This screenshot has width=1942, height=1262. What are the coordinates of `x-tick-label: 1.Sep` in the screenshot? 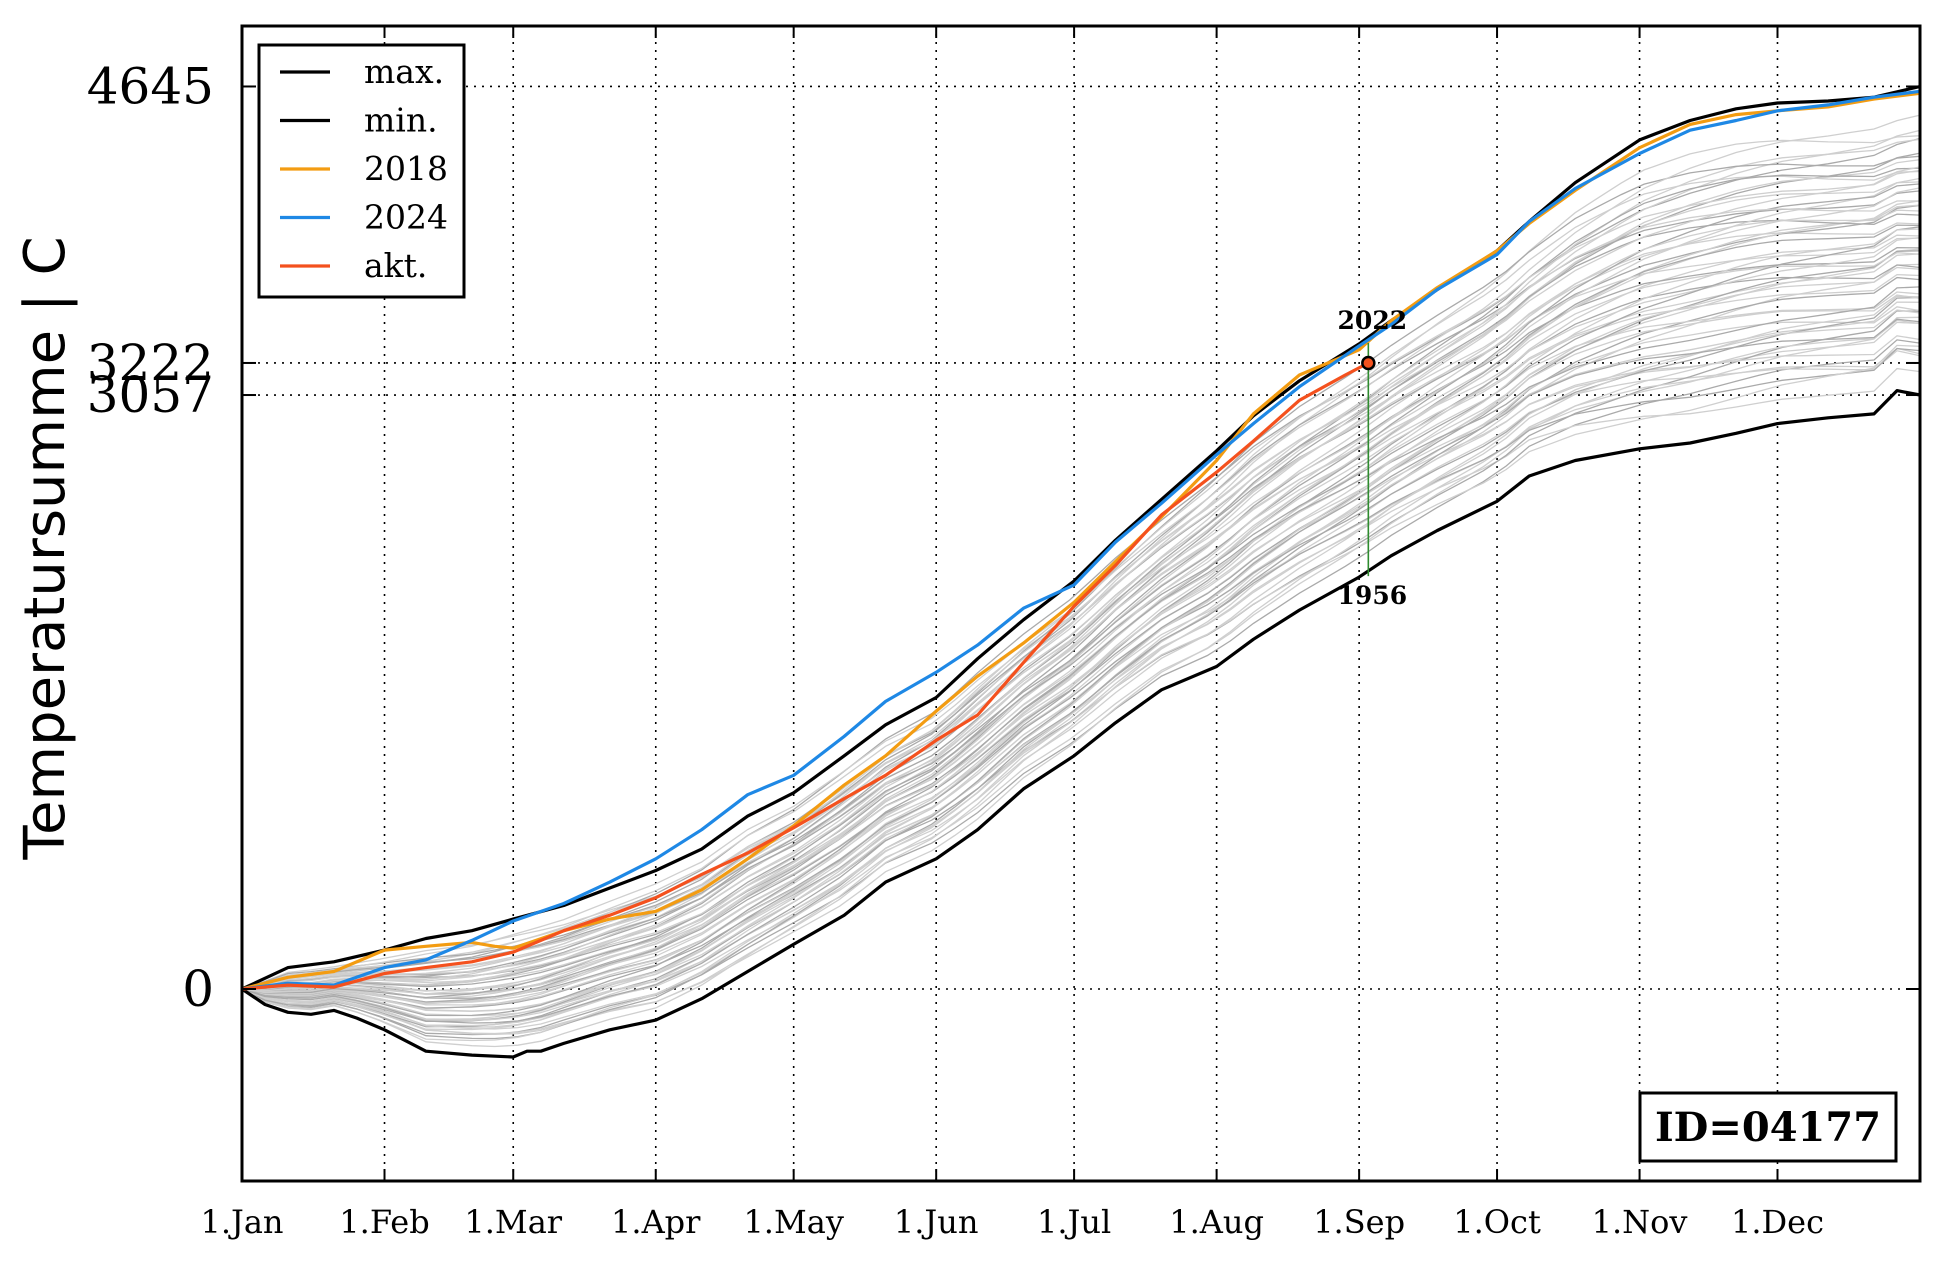 It's located at (1359, 1222).